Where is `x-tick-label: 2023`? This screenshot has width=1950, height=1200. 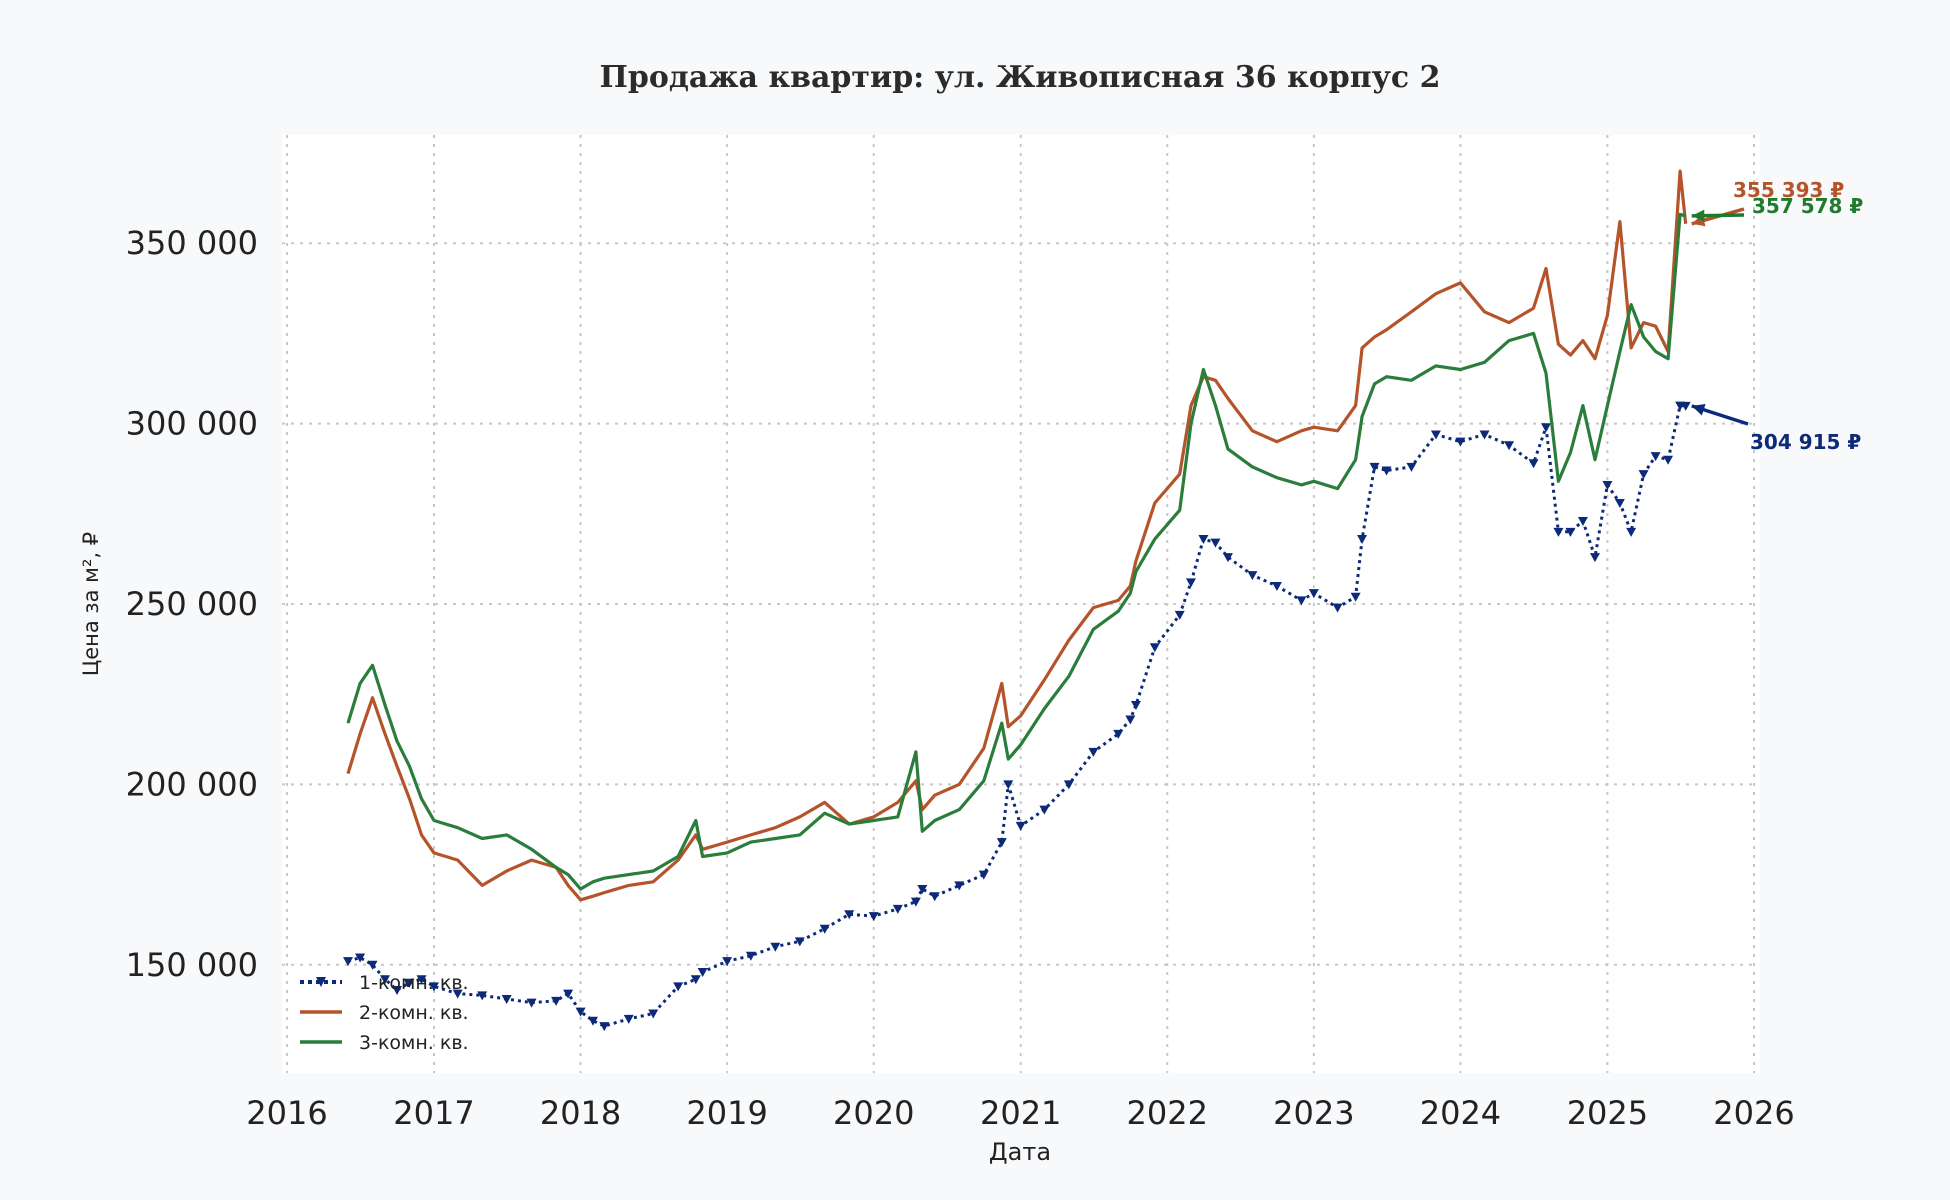 x-tick-label: 2023 is located at coordinates (1313, 1113).